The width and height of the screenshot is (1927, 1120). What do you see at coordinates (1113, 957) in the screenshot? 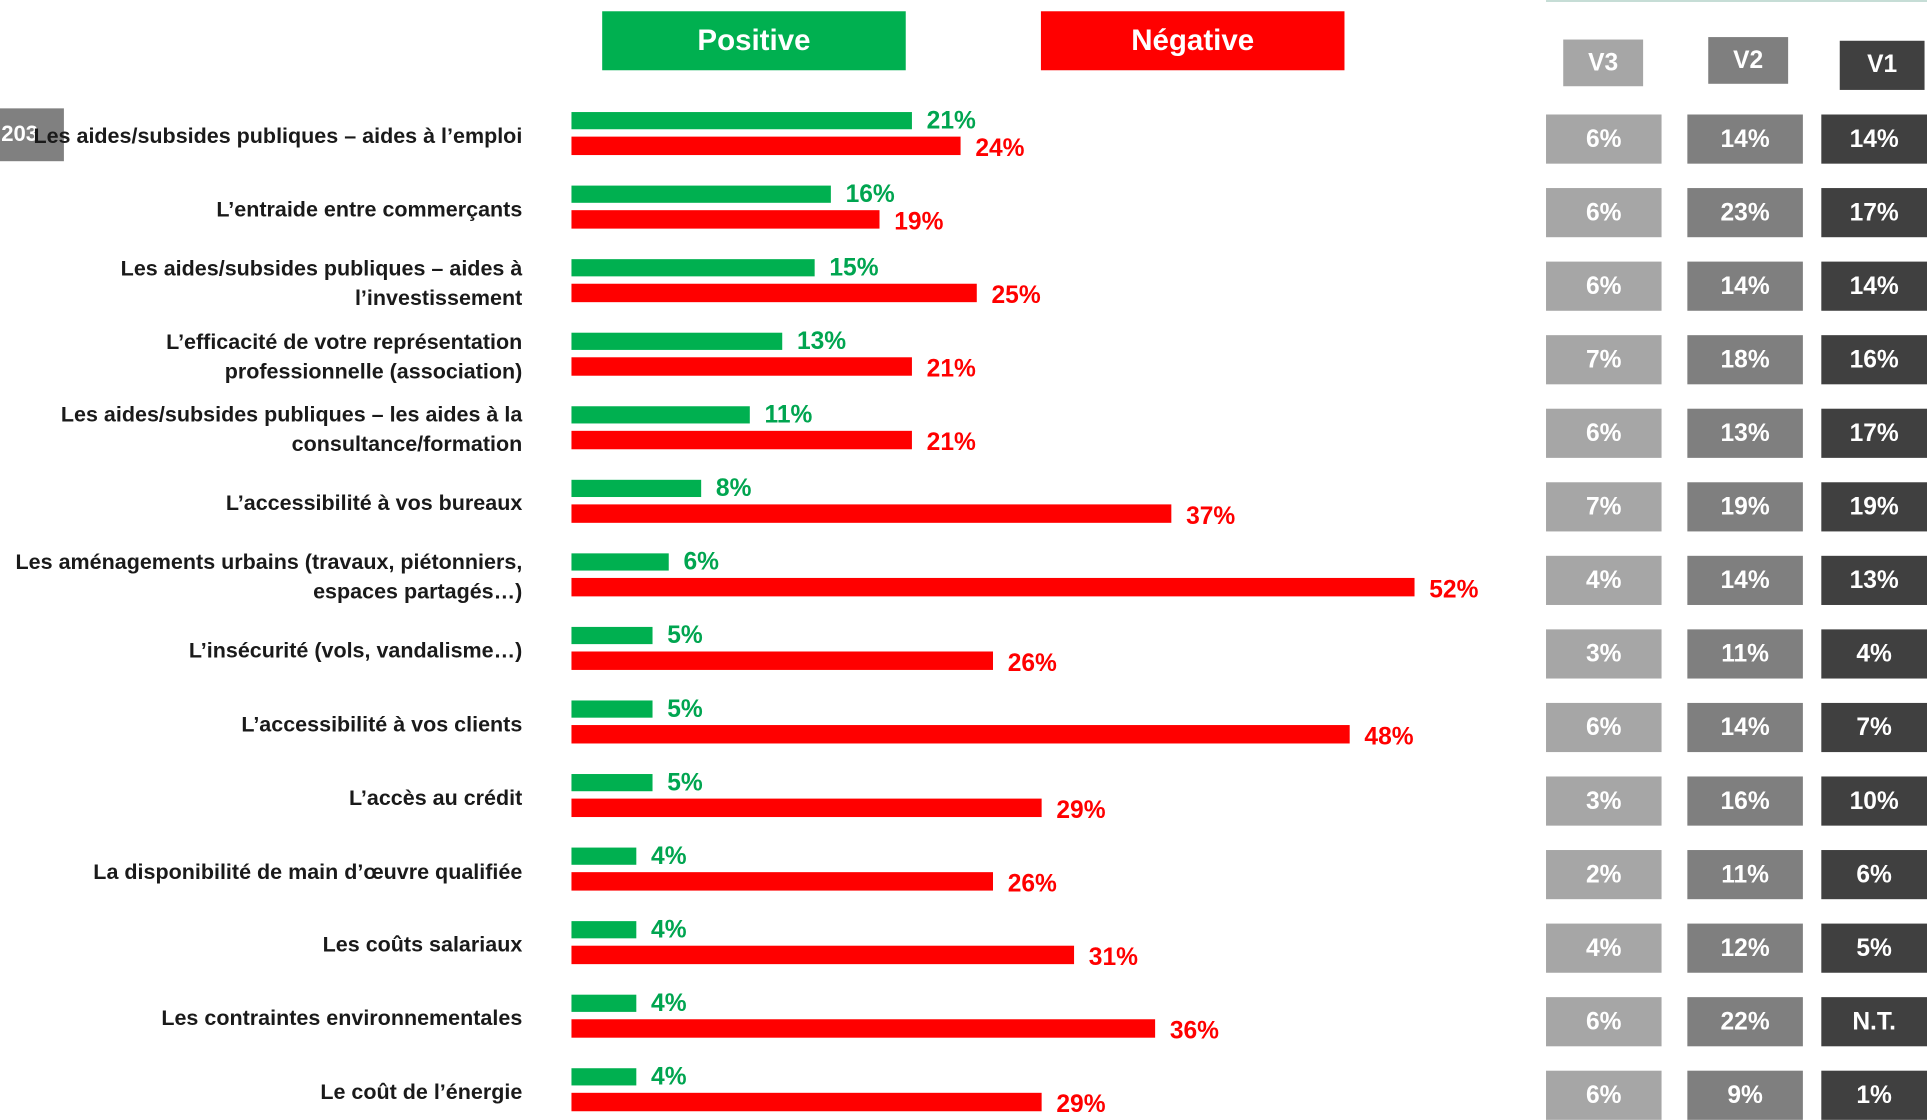
I see `value-label: 31%` at bounding box center [1113, 957].